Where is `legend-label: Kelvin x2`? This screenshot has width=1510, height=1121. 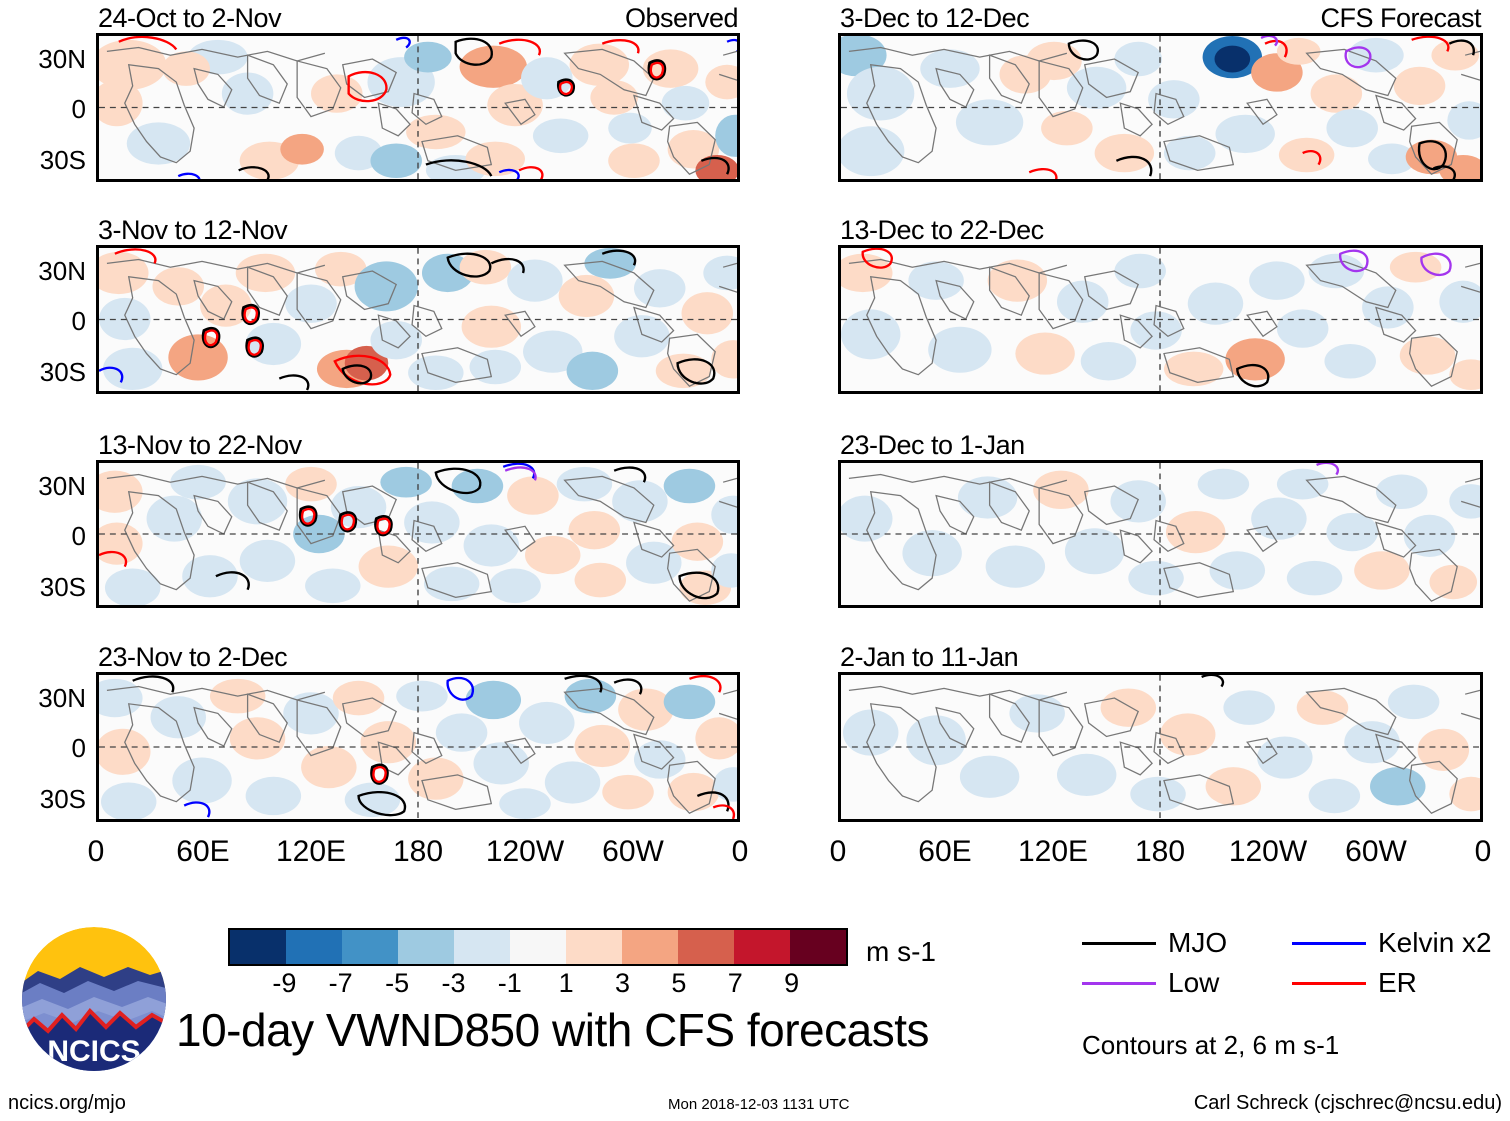 legend-label: Kelvin x2 is located at coordinates (1435, 942).